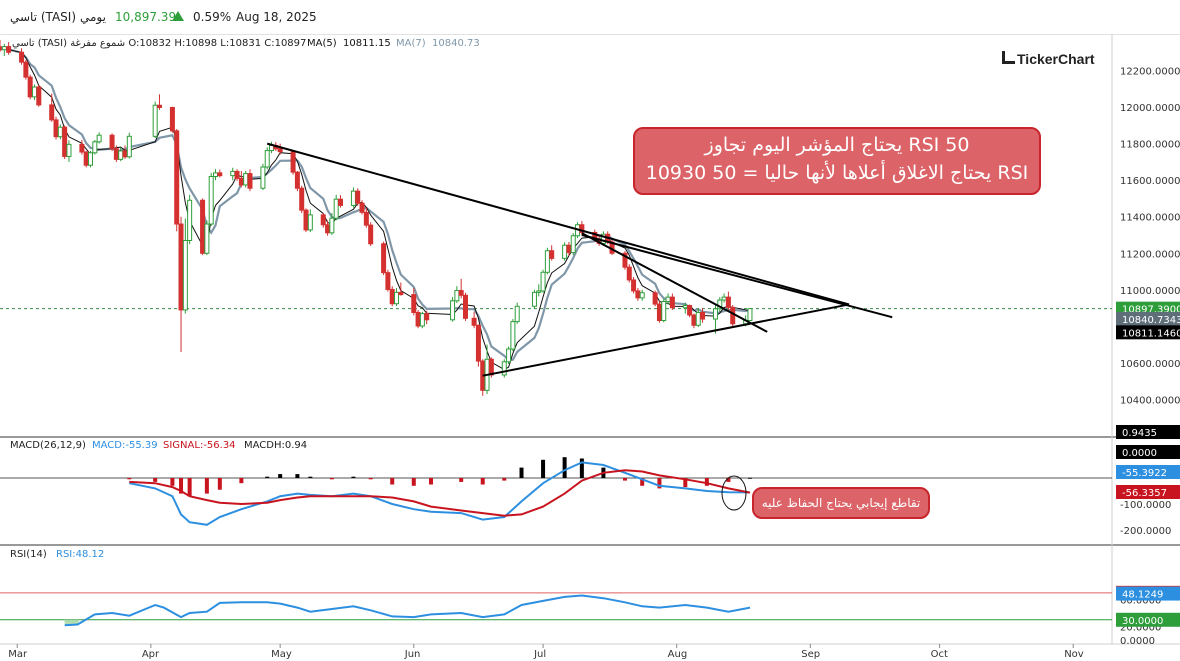 Image resolution: width=1180 pixels, height=661 pixels. Describe the element at coordinates (411, 43) in the screenshot. I see `ma7-label: MA(7)` at that location.